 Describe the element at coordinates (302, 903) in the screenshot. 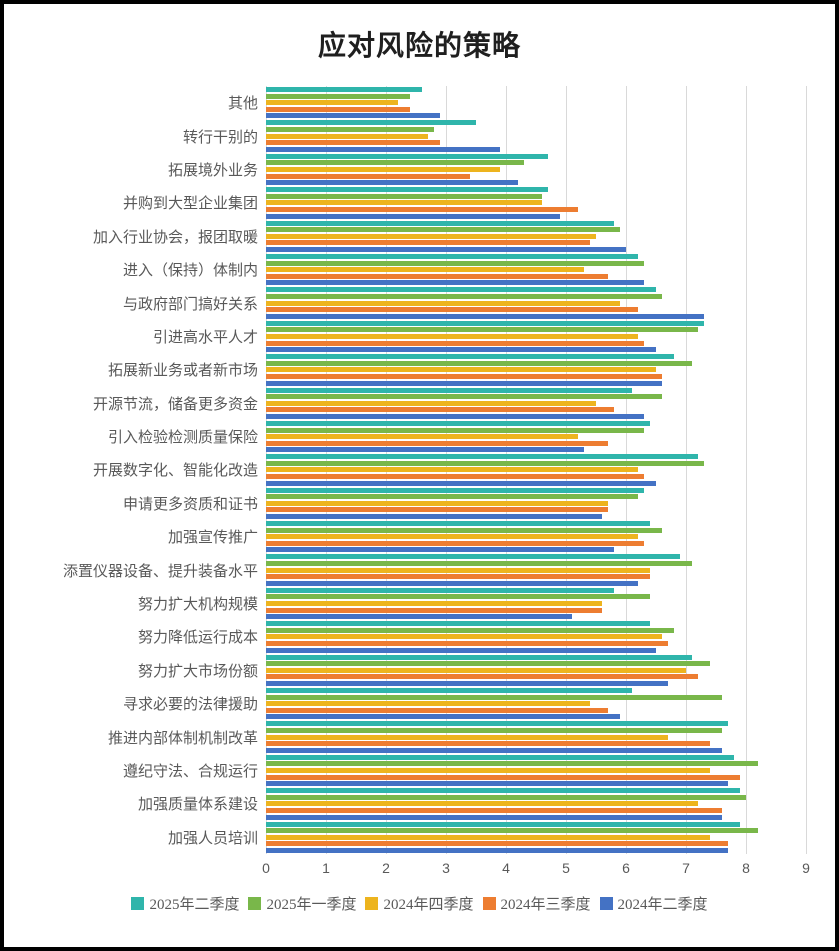

I see `legend-item: 2025年一季度` at that location.